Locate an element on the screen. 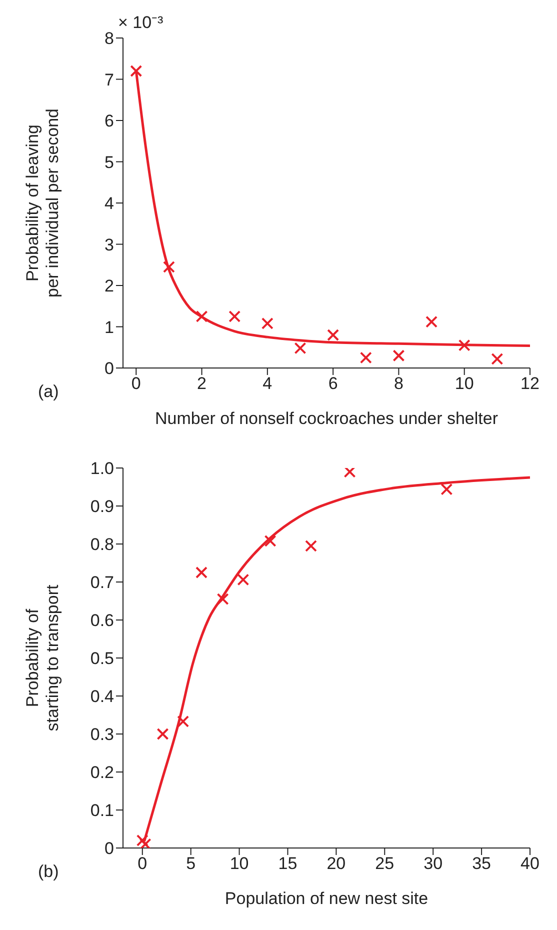  y-tick-label: 7 is located at coordinates (109, 80).